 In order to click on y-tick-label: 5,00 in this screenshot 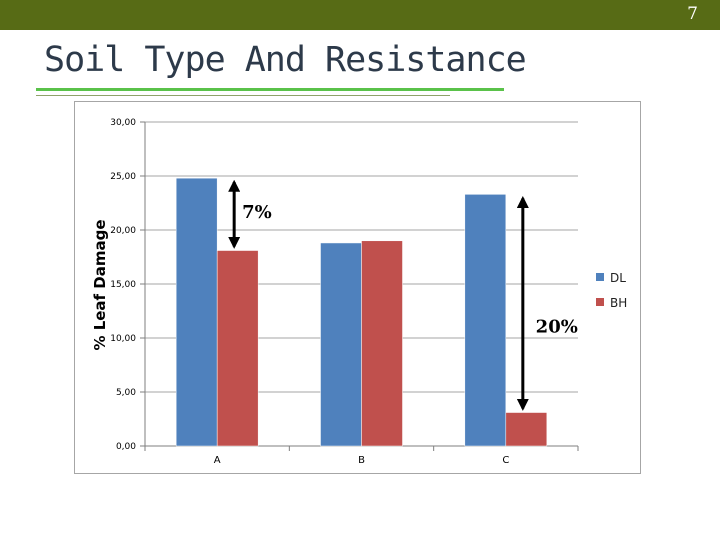, I will do `click(126, 393)`.